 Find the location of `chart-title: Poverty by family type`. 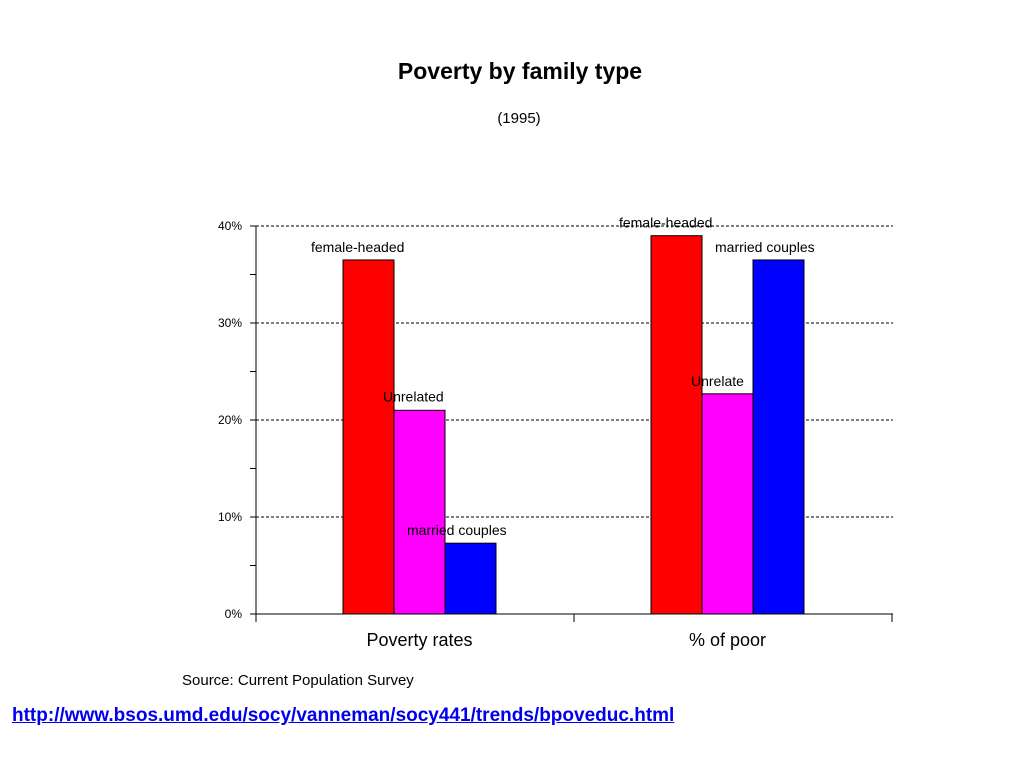

chart-title: Poverty by family type is located at coordinates (520, 71).